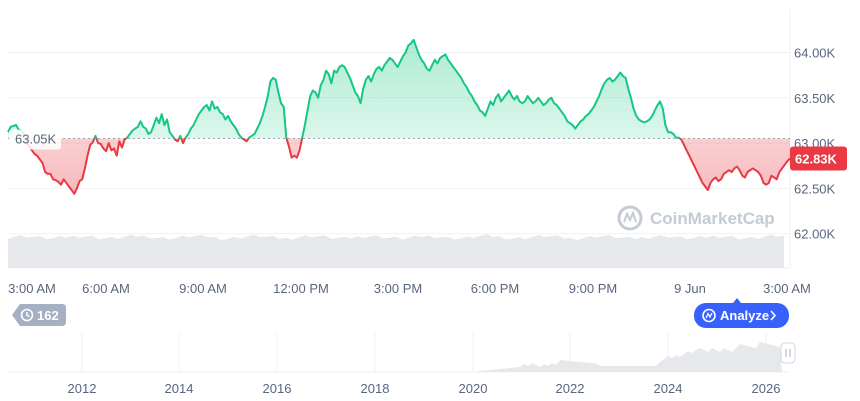 The height and width of the screenshot is (401, 860). Describe the element at coordinates (203, 288) in the screenshot. I see `x-tick-label: 9:00 AM` at that location.